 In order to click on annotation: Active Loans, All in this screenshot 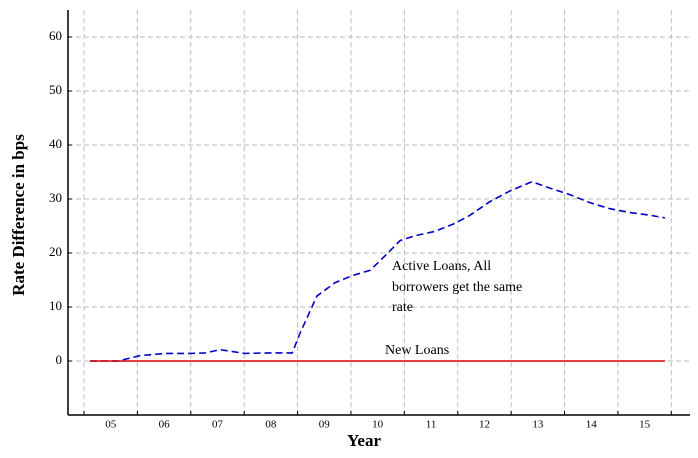, I will do `click(441, 266)`.